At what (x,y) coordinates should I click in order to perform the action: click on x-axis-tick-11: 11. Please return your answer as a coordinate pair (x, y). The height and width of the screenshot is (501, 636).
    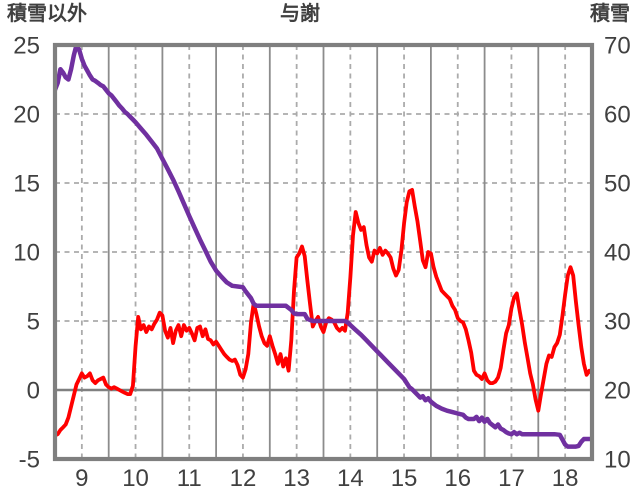
    Looking at the image, I should click on (189, 478).